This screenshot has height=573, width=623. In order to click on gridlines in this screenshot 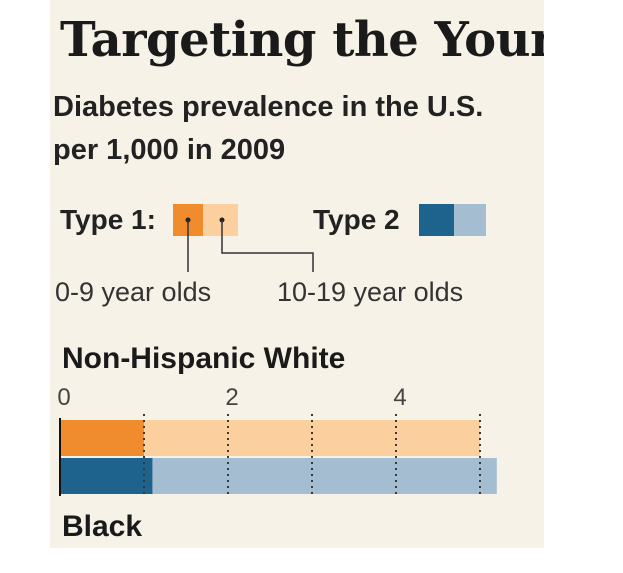, I will do `click(312, 455)`.